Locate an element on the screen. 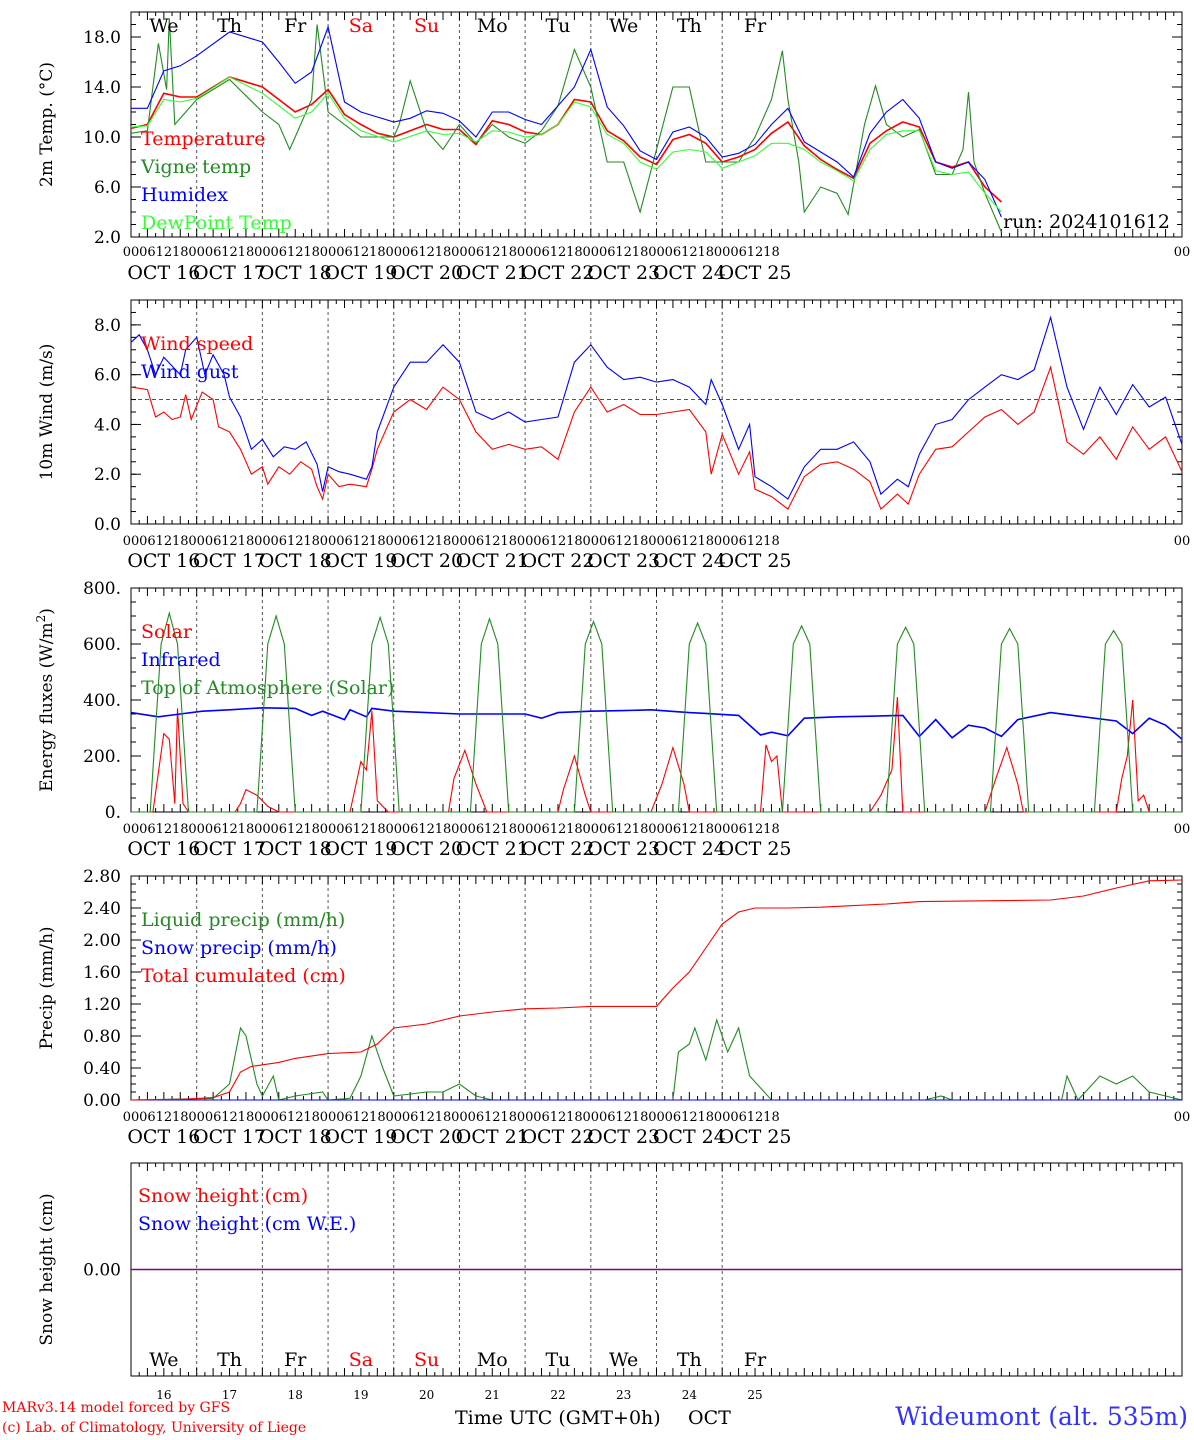  legend-entry: Snow precip (mm/h) is located at coordinates (239, 948).